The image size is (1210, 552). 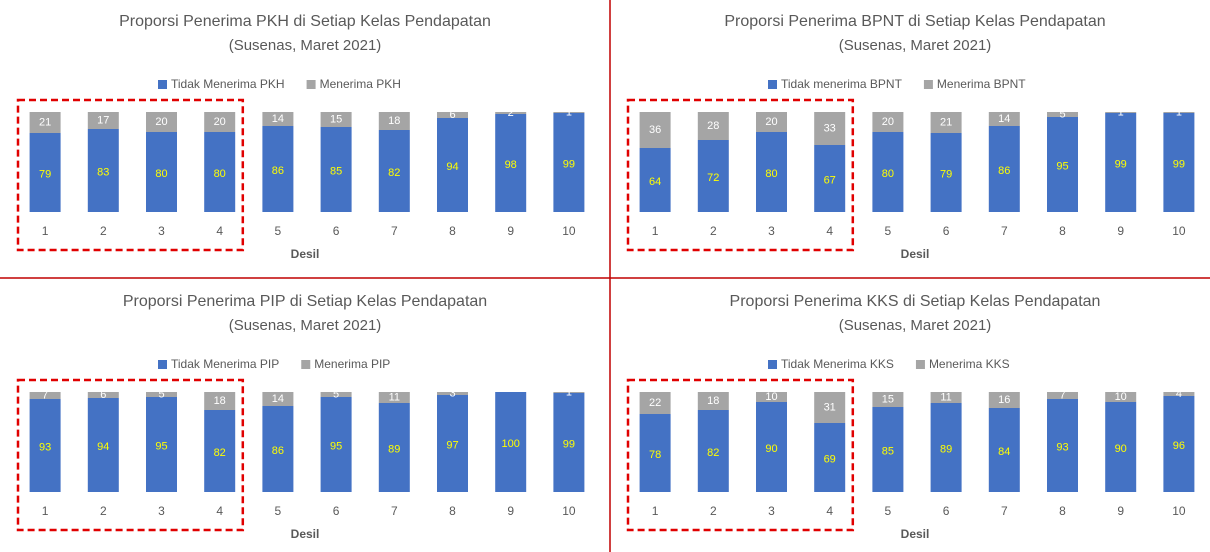 I want to click on data-label: 82, so click(x=713, y=453).